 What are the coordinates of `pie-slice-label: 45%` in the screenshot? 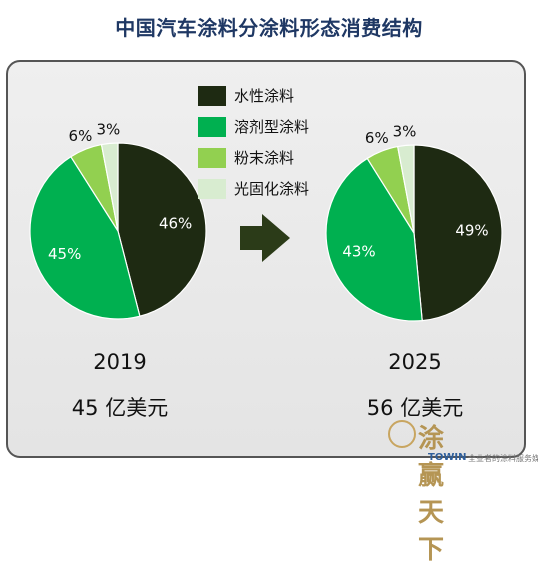 It's located at (64, 254).